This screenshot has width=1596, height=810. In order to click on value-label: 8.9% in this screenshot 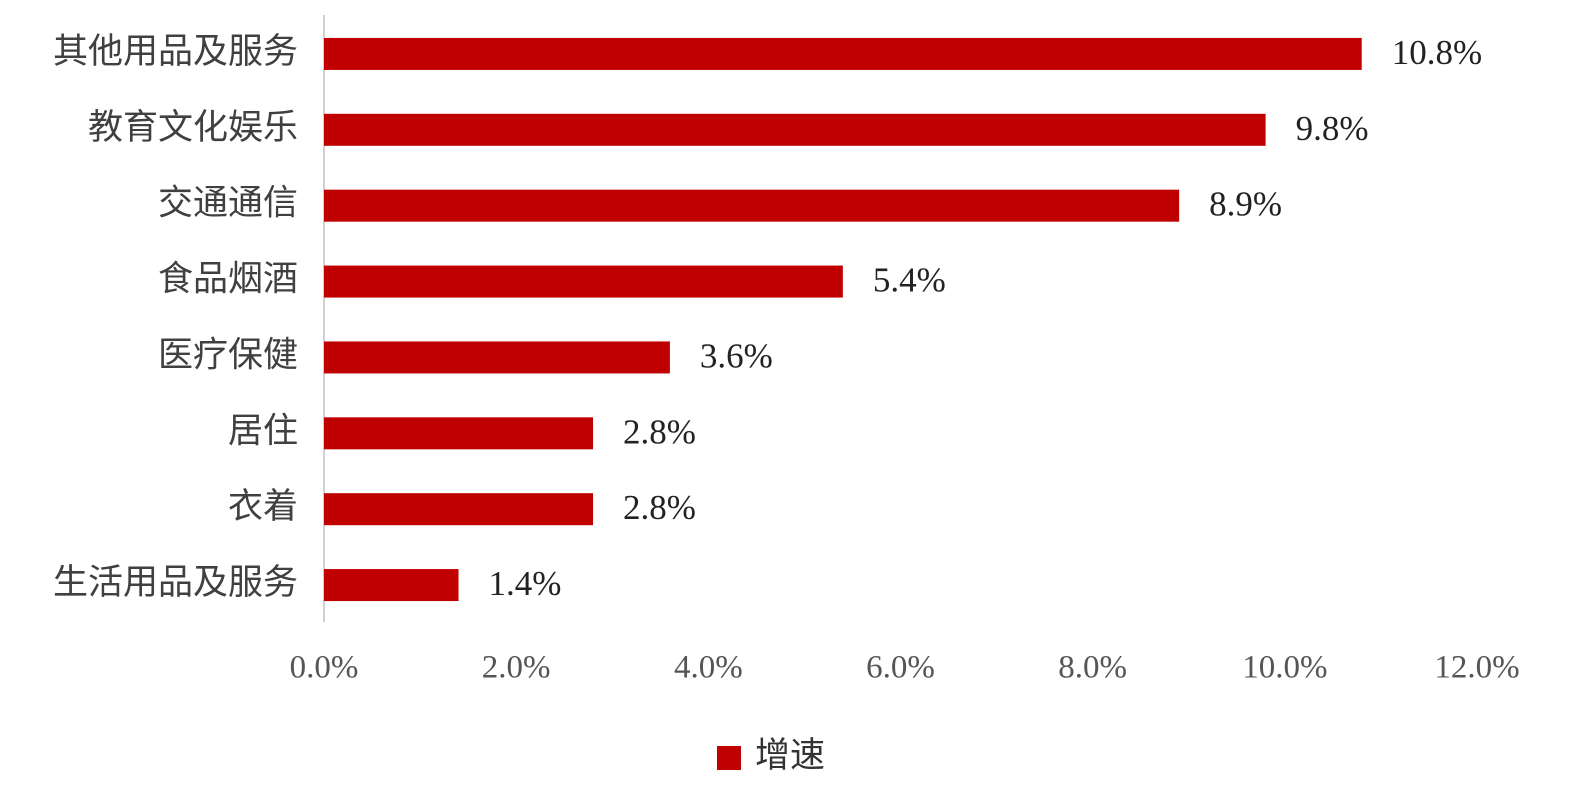, I will do `click(1245, 204)`.